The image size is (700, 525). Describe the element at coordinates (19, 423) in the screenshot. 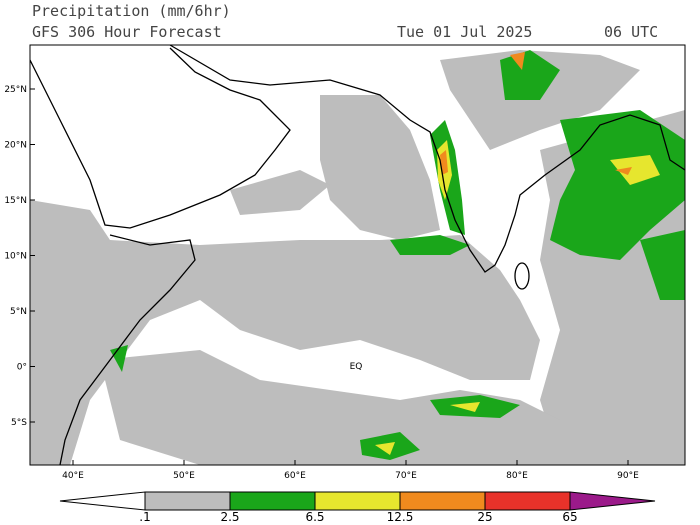

I see `lat-tick-label: 5°S` at that location.